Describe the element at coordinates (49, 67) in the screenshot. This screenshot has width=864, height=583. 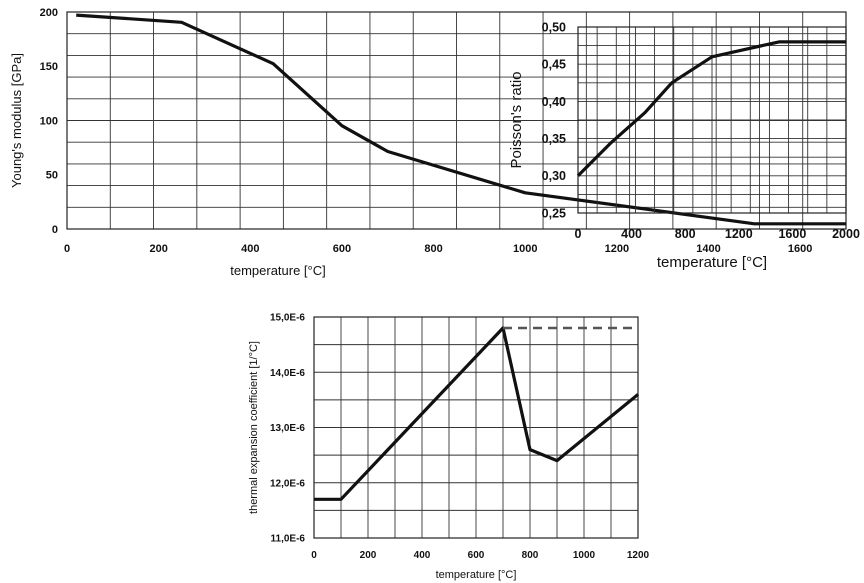
I see `y-tick-label: 150` at that location.